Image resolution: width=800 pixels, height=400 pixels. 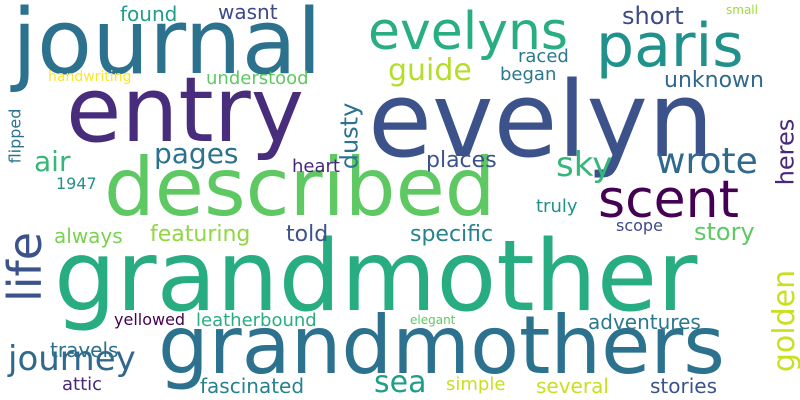 I want to click on word-elegant: elegant, so click(x=433, y=320).